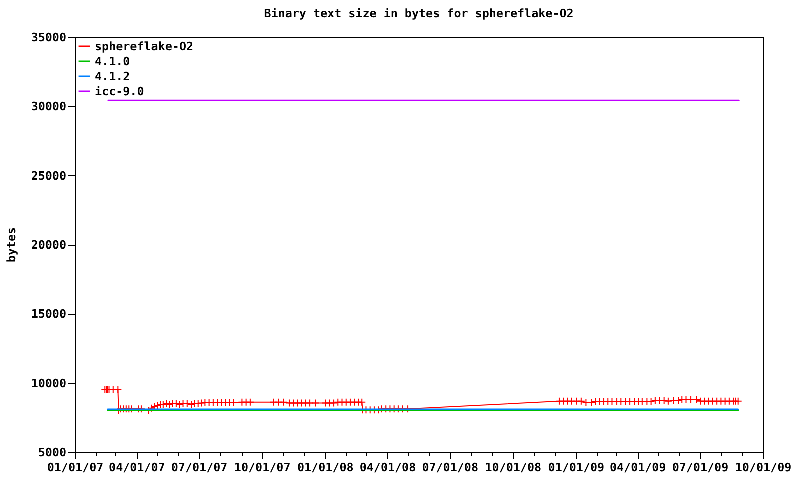  What do you see at coordinates (48, 245) in the screenshot?
I see `y-tick-label: 20000` at bounding box center [48, 245].